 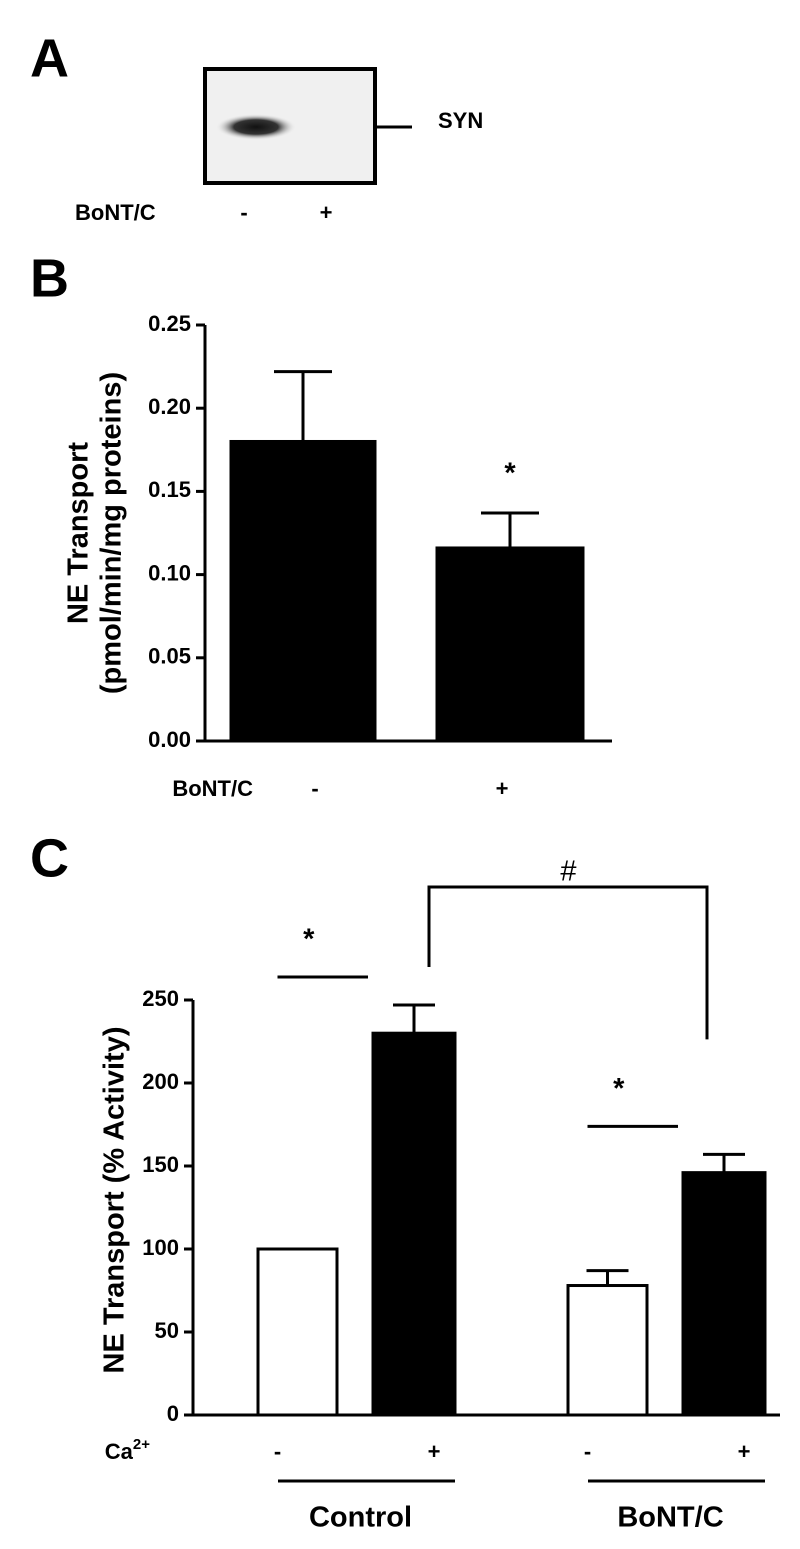 What do you see at coordinates (568, 962) in the screenshot?
I see `comparison-bracket` at bounding box center [568, 962].